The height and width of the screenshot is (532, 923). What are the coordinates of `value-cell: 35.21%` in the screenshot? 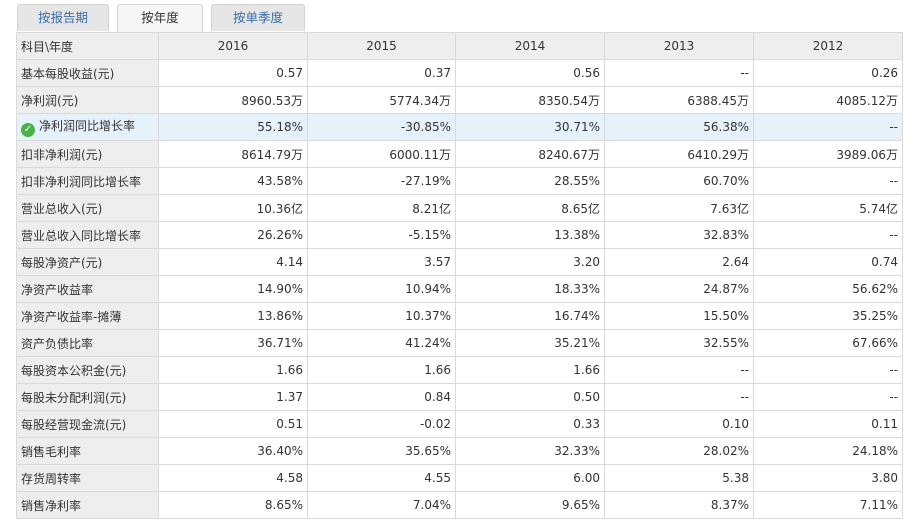 It's located at (530, 343).